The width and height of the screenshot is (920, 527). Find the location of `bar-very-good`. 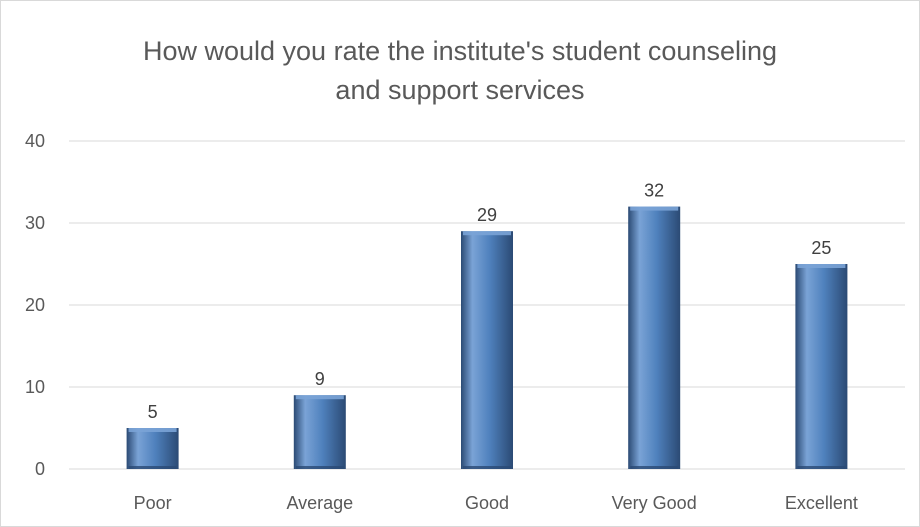

bar-very-good is located at coordinates (654, 337).